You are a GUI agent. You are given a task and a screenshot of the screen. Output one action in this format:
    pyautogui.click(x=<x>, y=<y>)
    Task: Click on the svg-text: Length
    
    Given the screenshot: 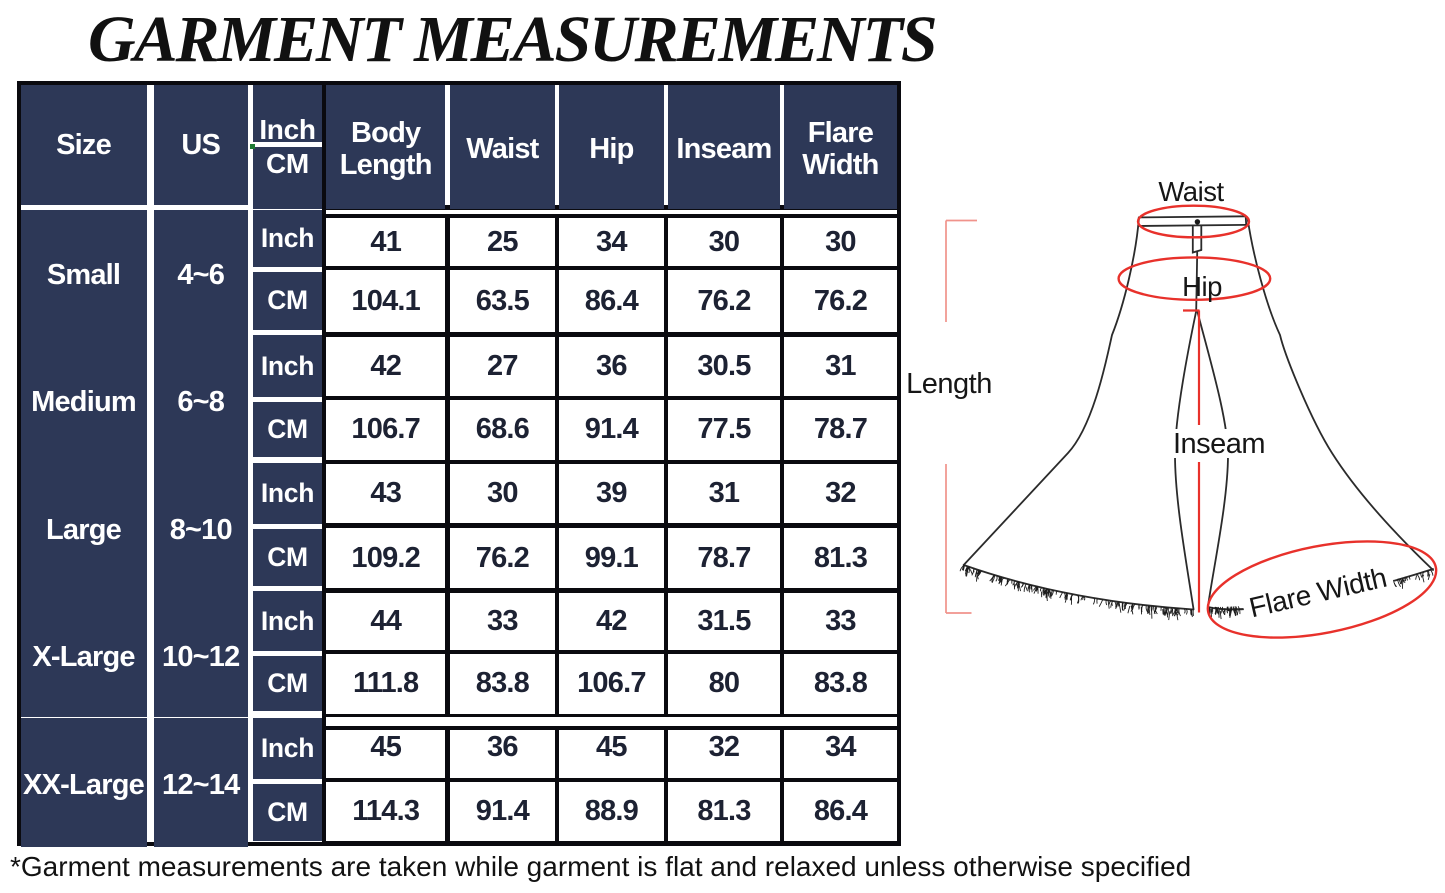 What is the action you would take?
    pyautogui.click(x=949, y=384)
    